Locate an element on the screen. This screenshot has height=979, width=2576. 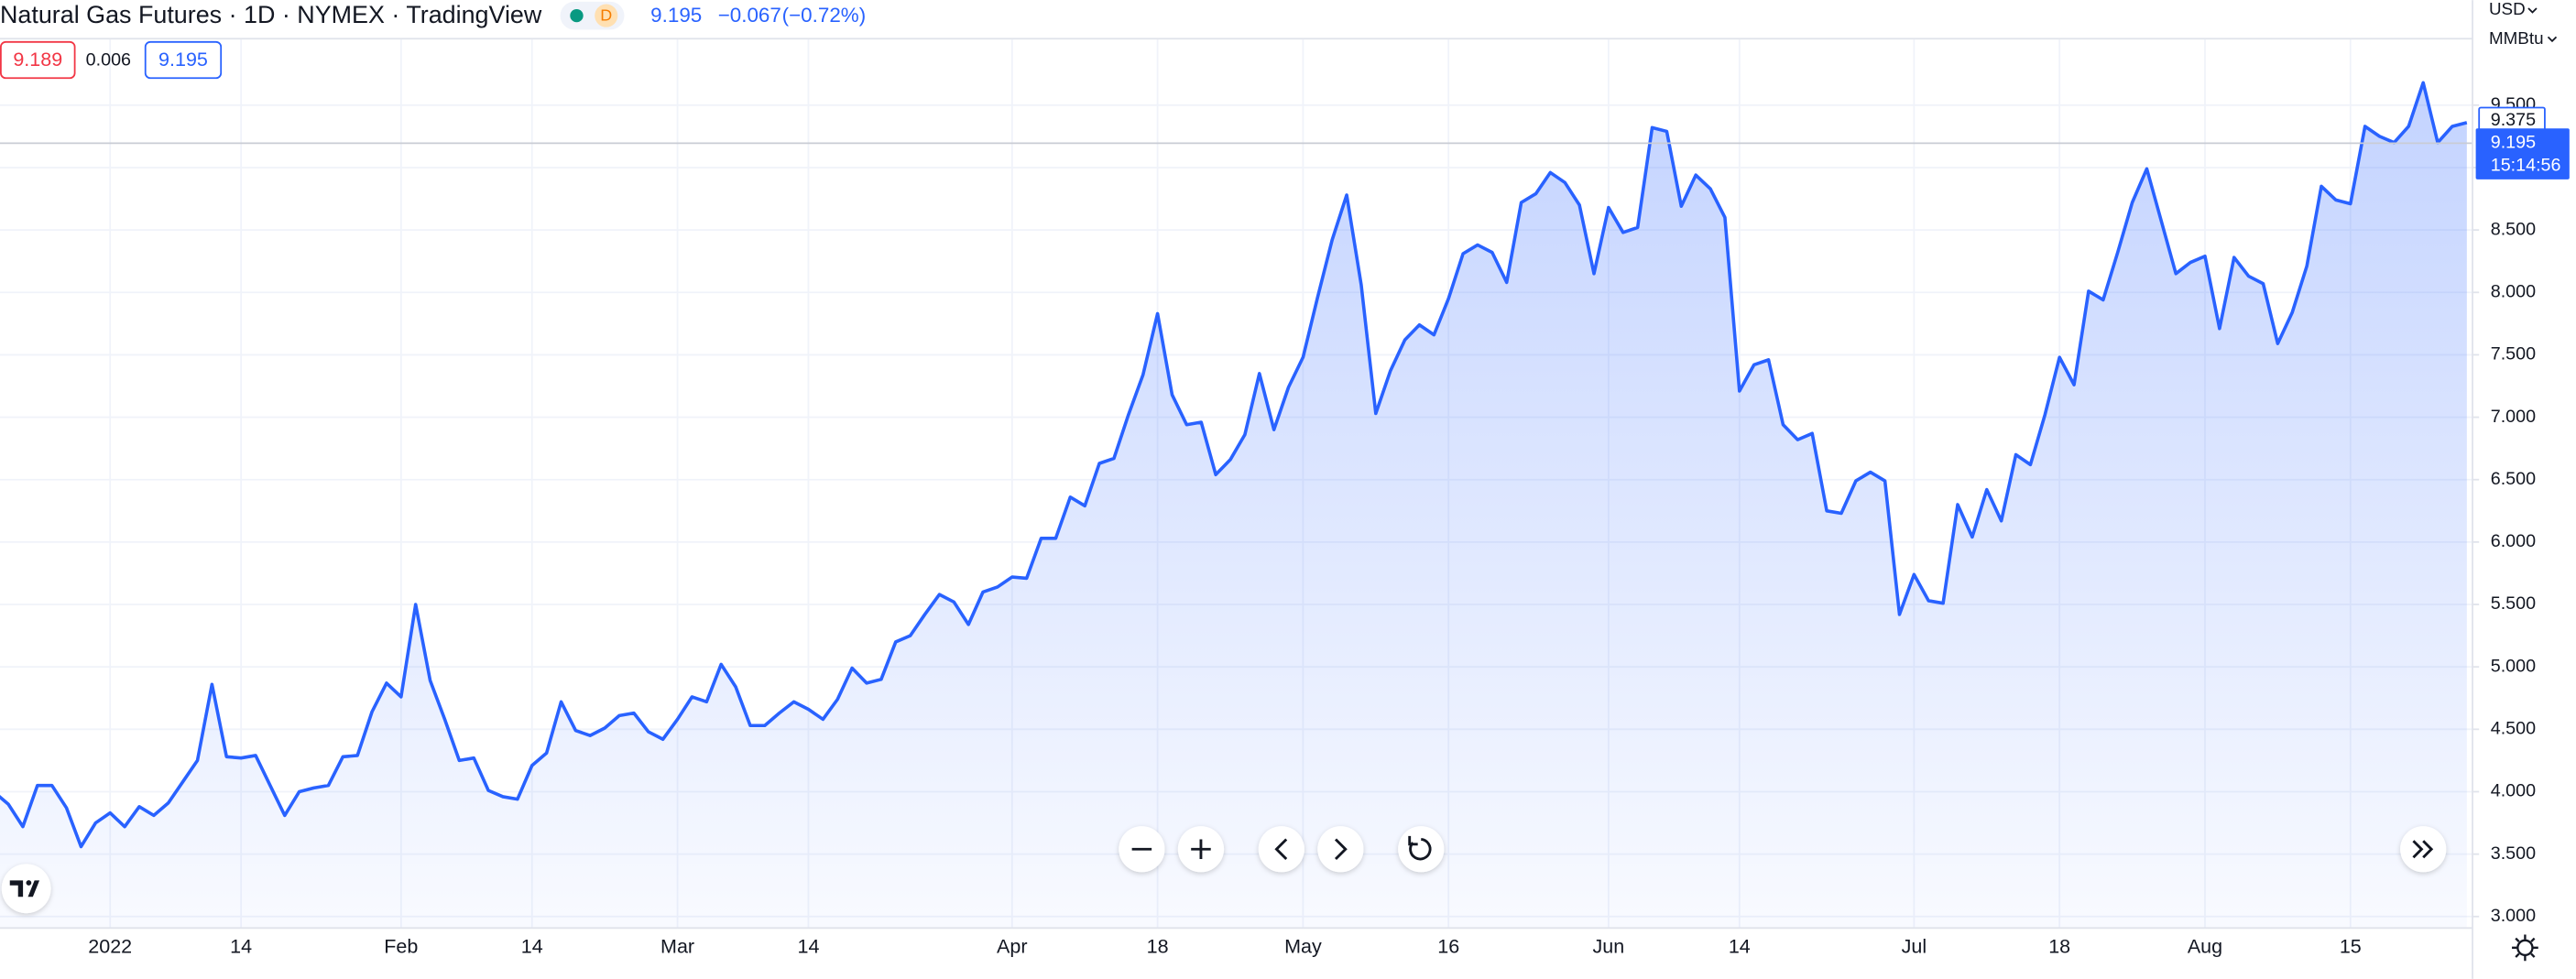
currency-caret is located at coordinates (2532, 11).